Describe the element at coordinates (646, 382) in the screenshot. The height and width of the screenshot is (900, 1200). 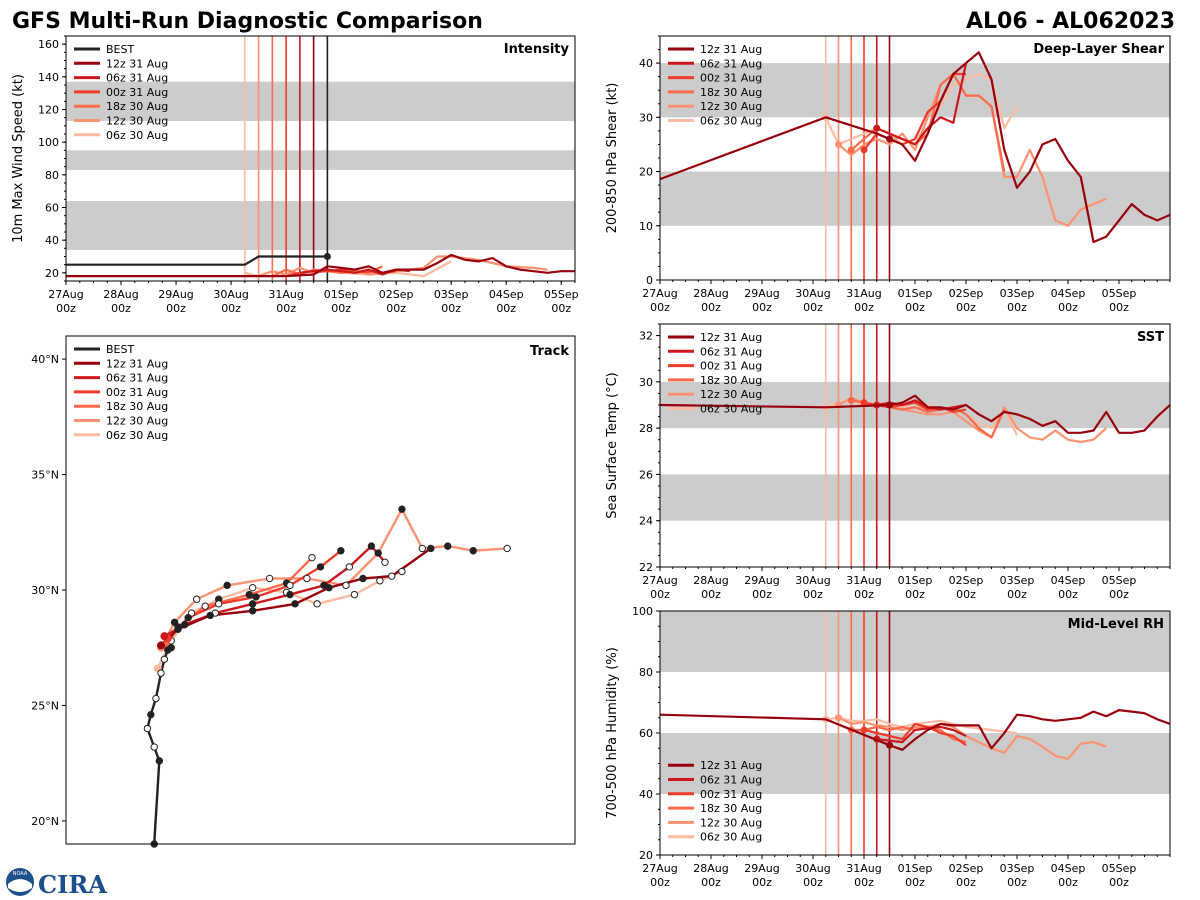
I see `sst-ytick-label: 30` at that location.